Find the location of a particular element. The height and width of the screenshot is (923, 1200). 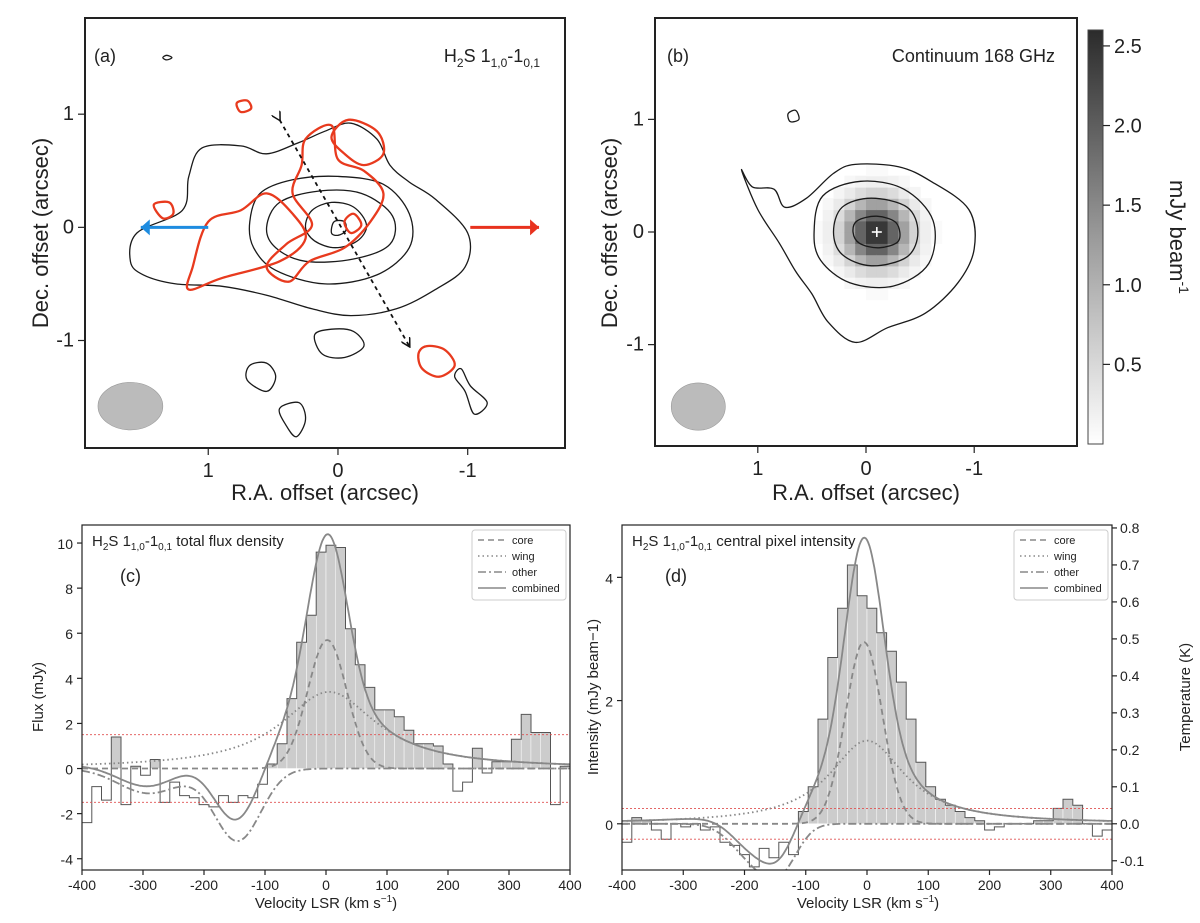

panel-d-y-axis-title: Intensity (mJy beam−1) is located at coordinates (593, 697).